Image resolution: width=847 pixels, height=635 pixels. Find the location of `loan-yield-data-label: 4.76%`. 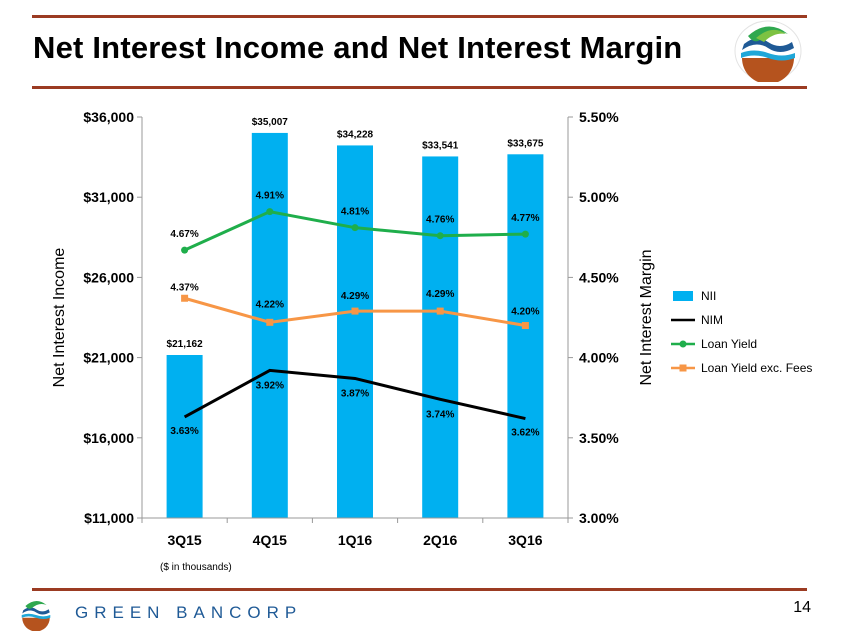

loan-yield-data-label: 4.76% is located at coordinates (440, 220).